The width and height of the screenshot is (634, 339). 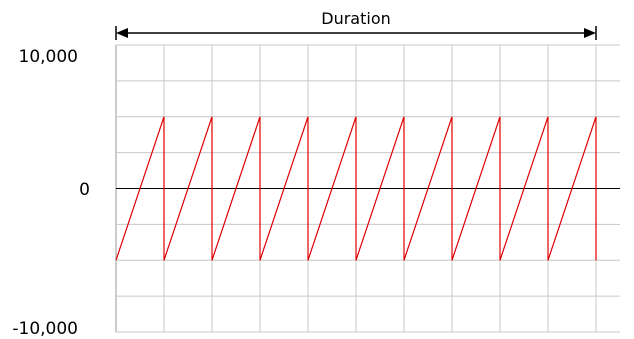 I want to click on duration-arrow-right-head, so click(x=590, y=33).